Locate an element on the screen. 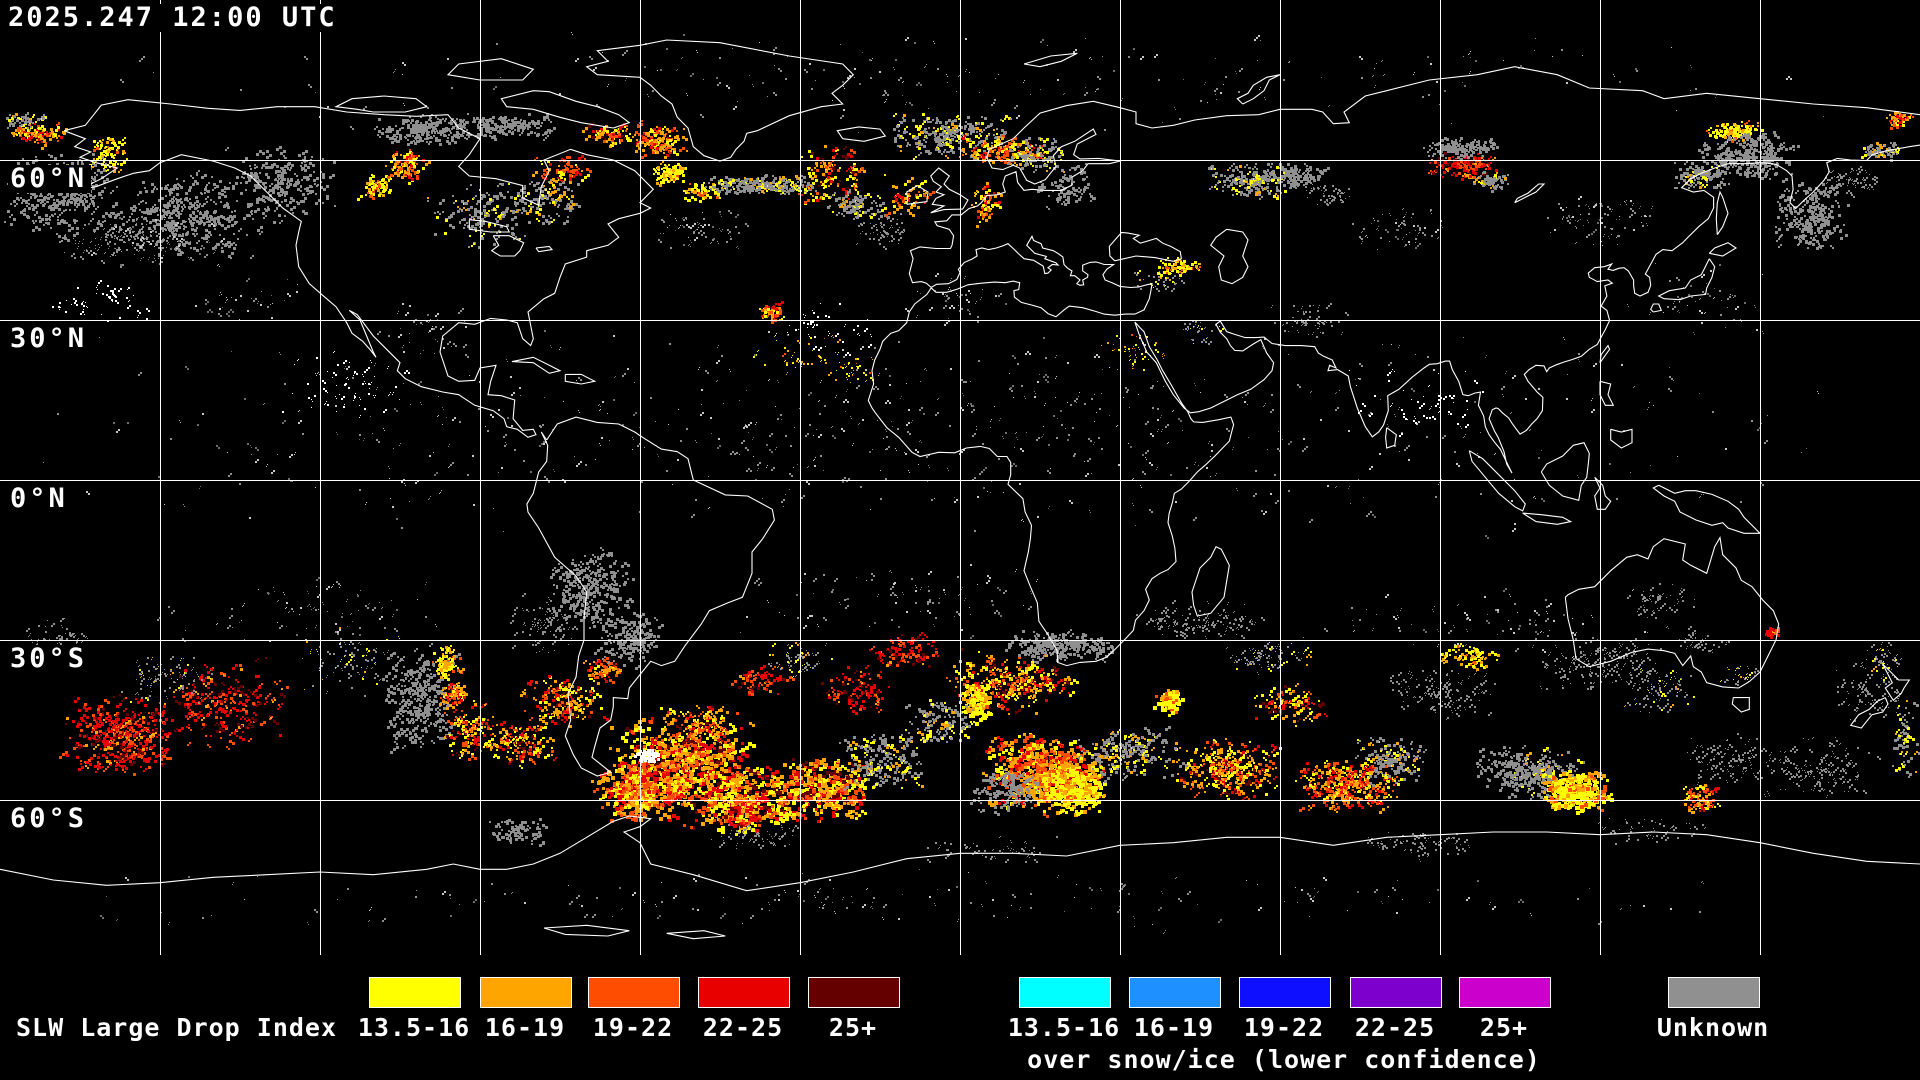 This screenshot has width=1920, height=1080. legend-swatch-snow-ice-13.5-16 is located at coordinates (1065, 992).